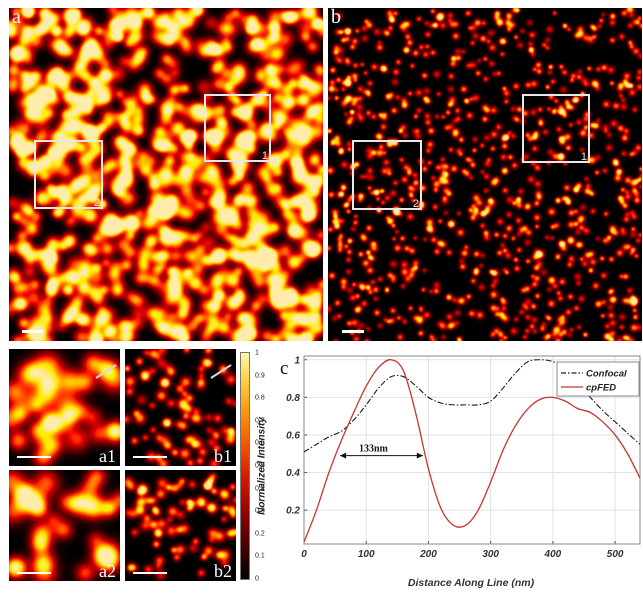 Image resolution: width=643 pixels, height=594 pixels. I want to click on panel-b1-zoom: b1, so click(180, 407).